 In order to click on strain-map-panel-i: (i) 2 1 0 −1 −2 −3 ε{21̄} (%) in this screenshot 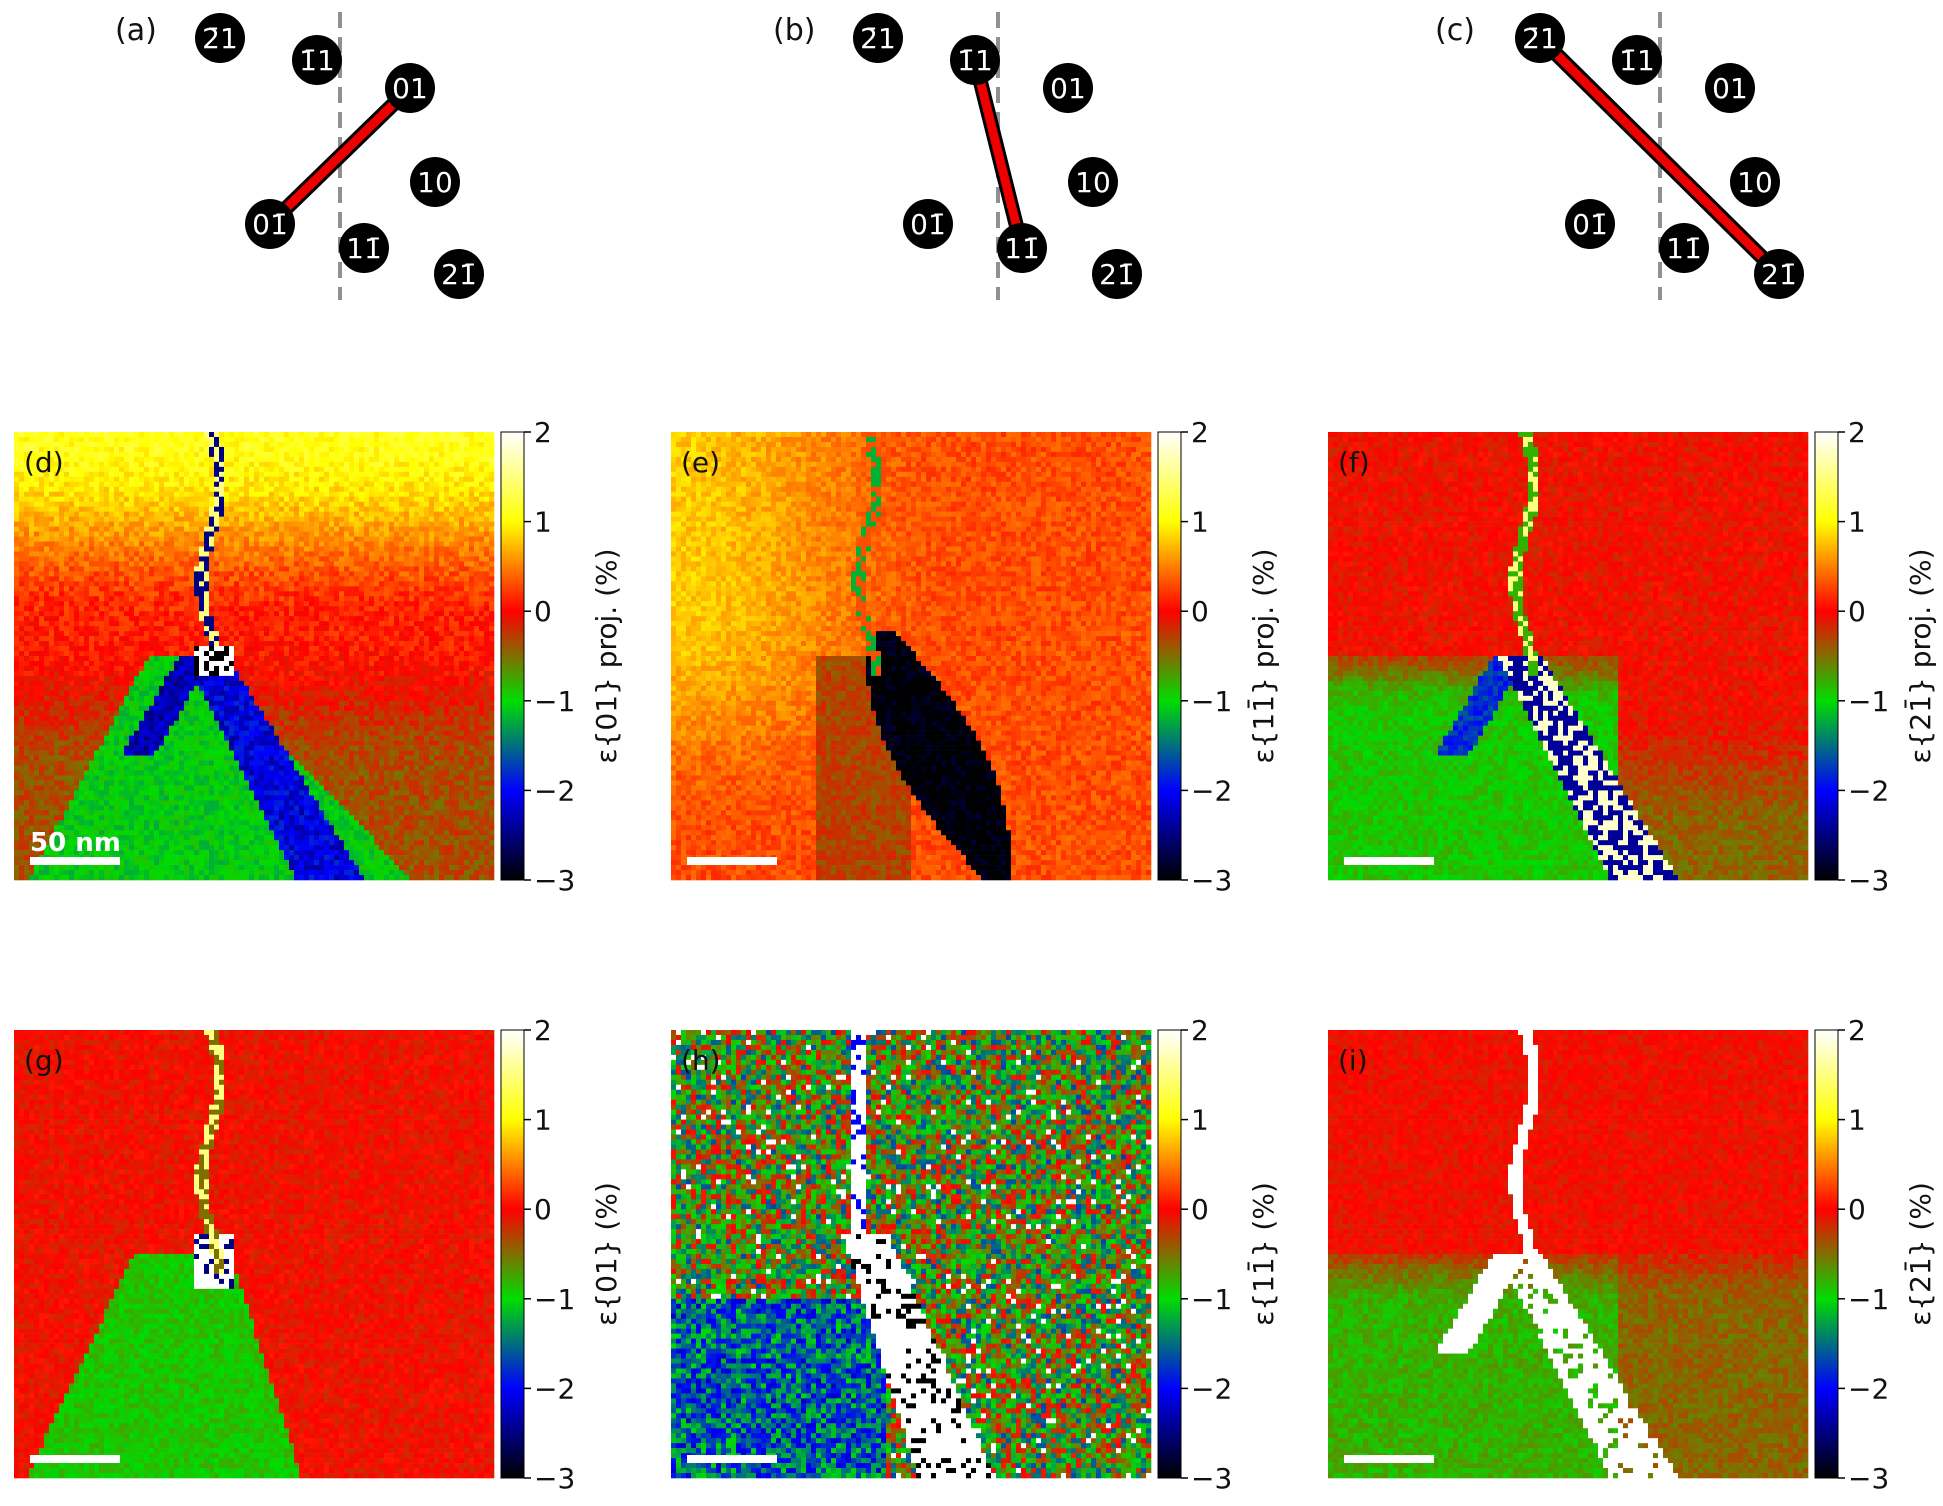, I will do `click(1632, 1254)`.